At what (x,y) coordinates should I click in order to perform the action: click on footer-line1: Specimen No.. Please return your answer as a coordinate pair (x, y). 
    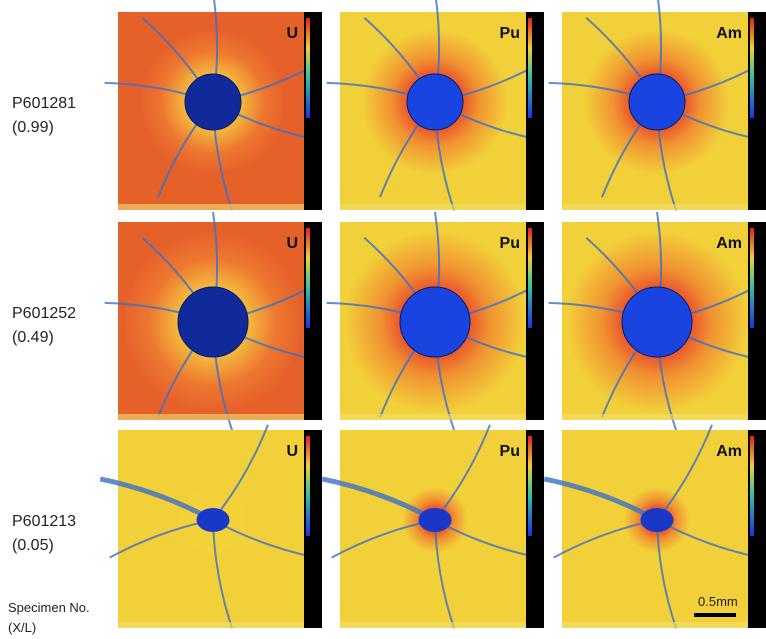
    Looking at the image, I should click on (49, 607).